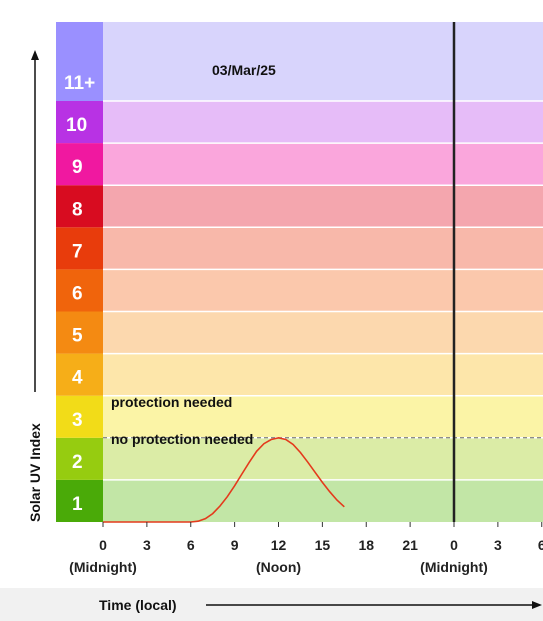 This screenshot has width=543, height=621. What do you see at coordinates (171, 402) in the screenshot?
I see `protection-needed-label: protection needed` at bounding box center [171, 402].